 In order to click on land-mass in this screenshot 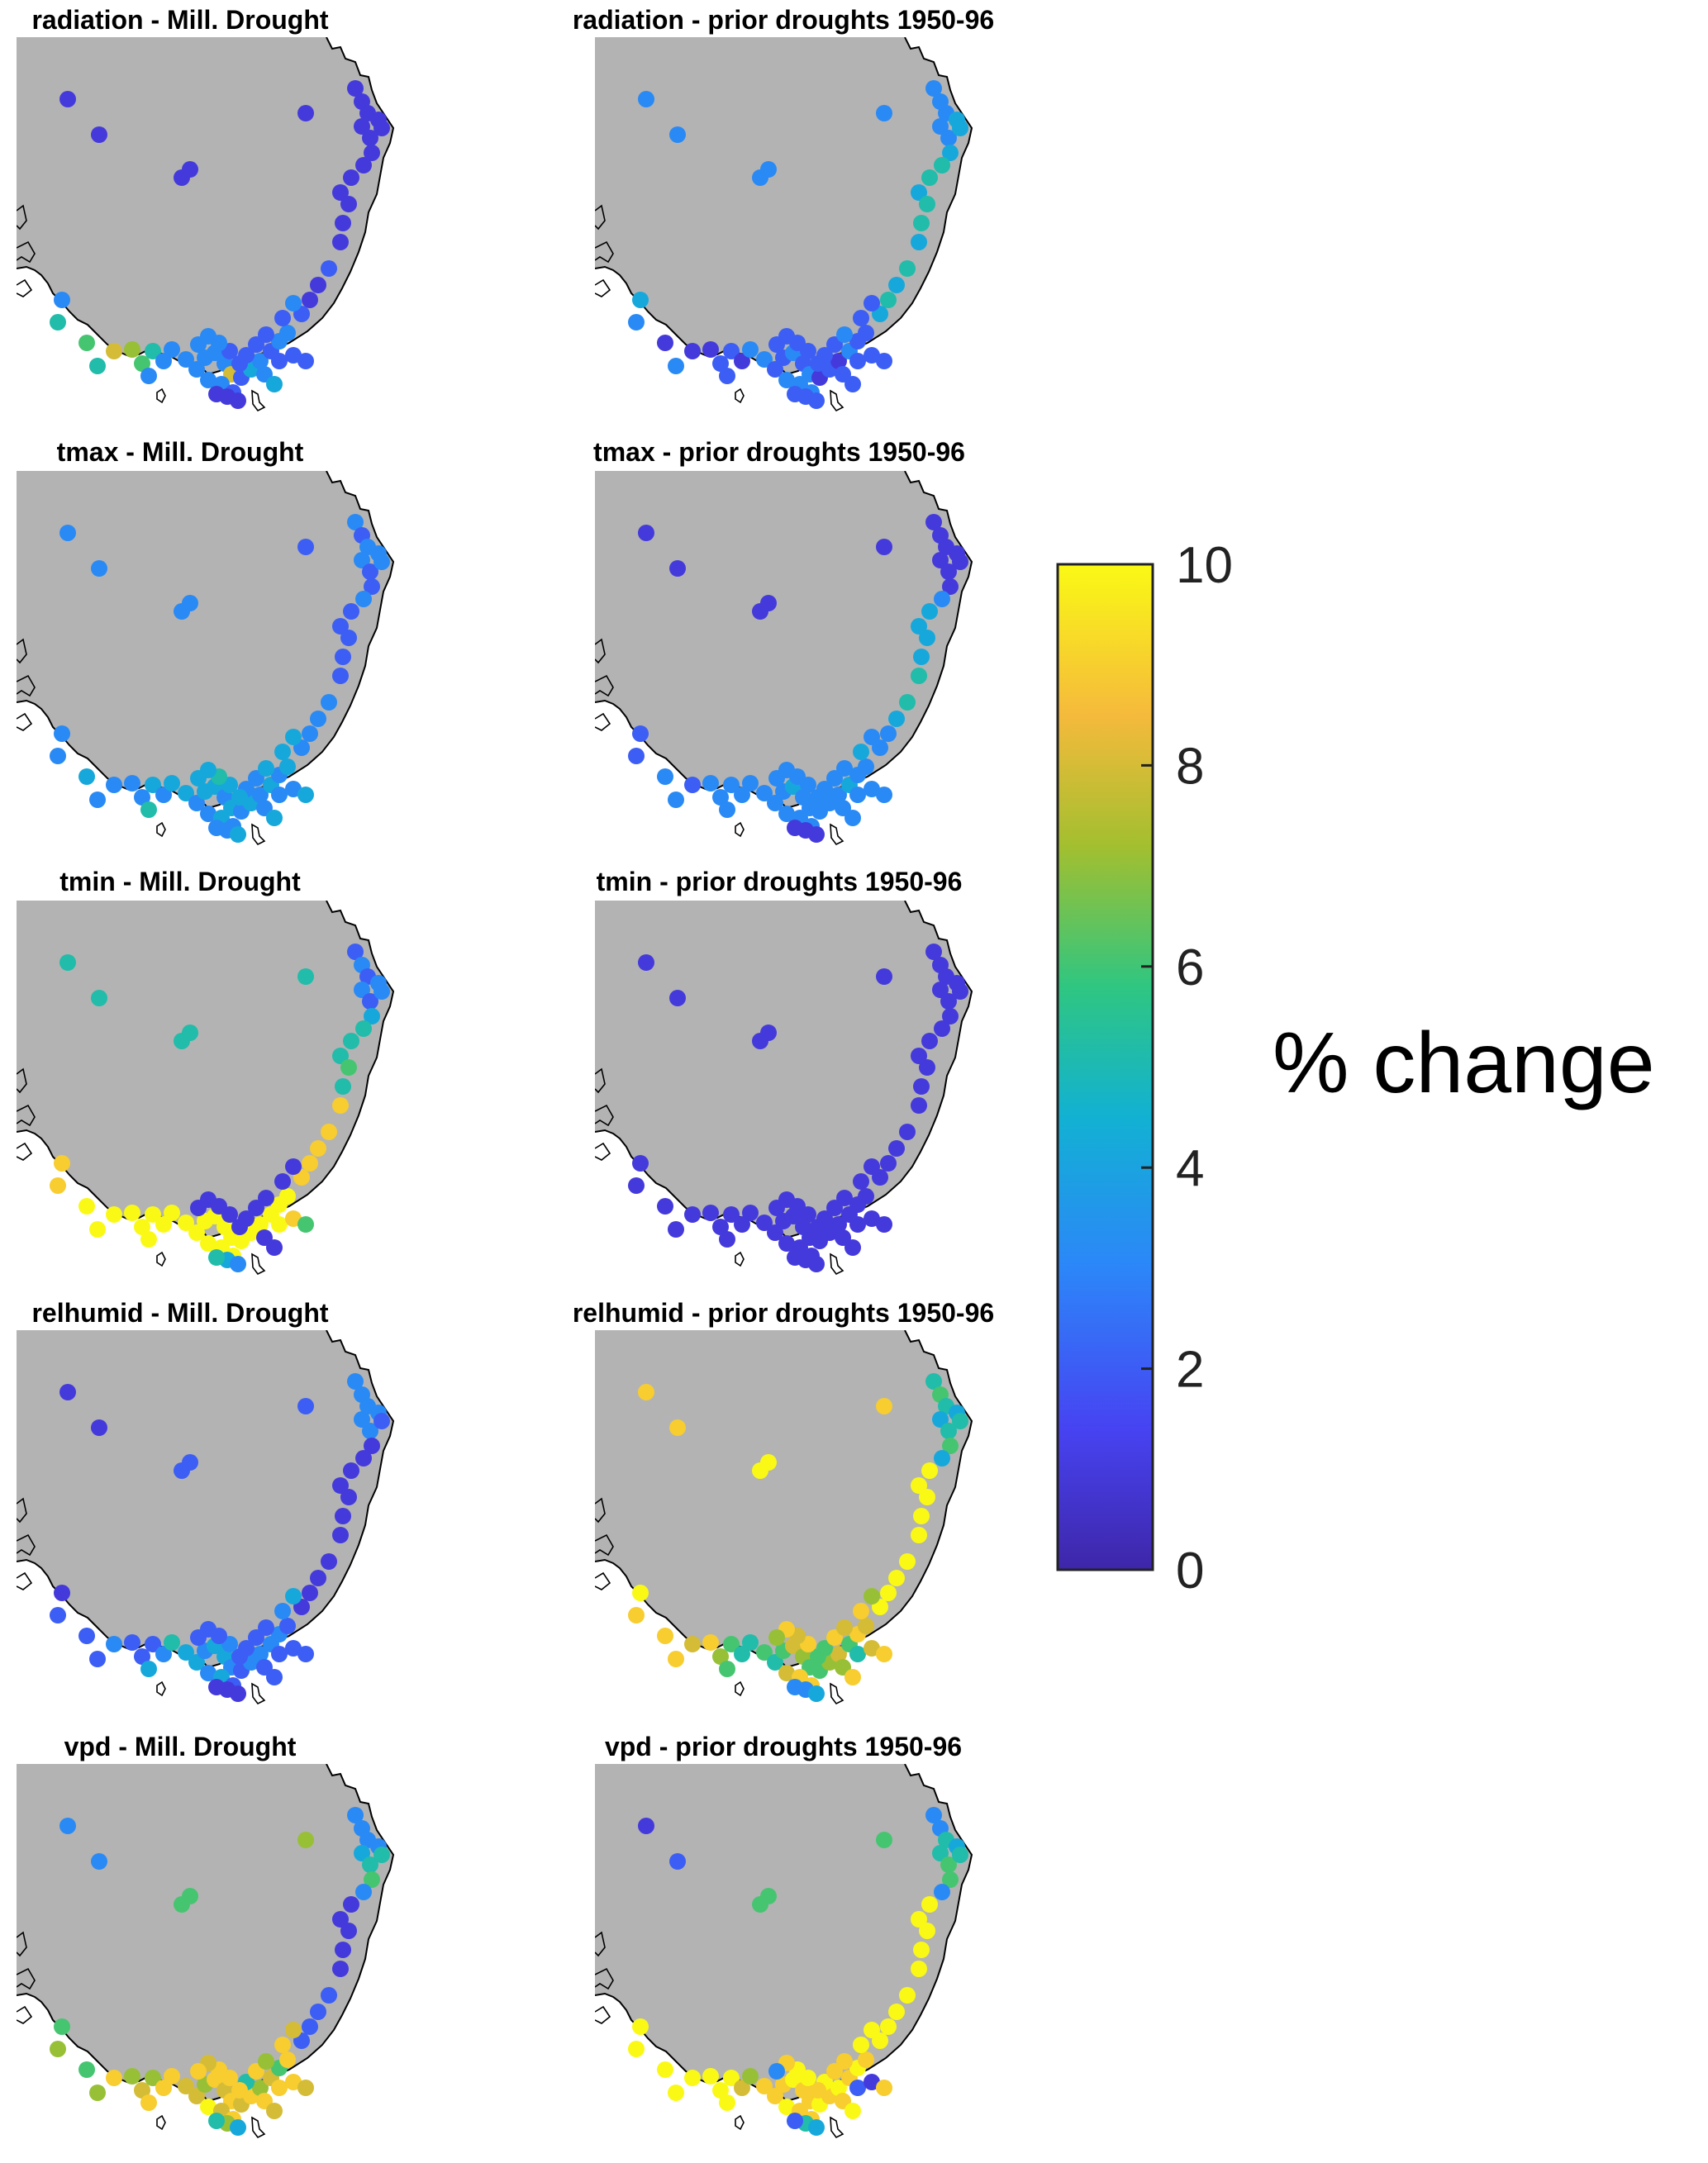, I will do `click(783, 1069)`.